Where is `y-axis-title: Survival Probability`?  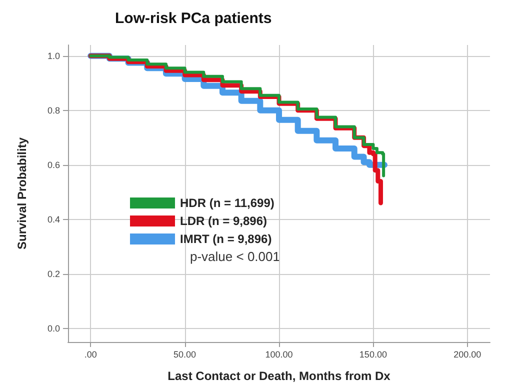
y-axis-title: Survival Probability is located at coordinates (22, 193).